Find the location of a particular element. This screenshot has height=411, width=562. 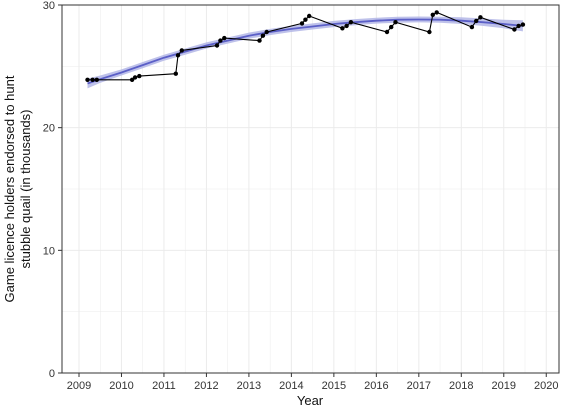

y-tick-label: 20 is located at coordinates (49, 129).